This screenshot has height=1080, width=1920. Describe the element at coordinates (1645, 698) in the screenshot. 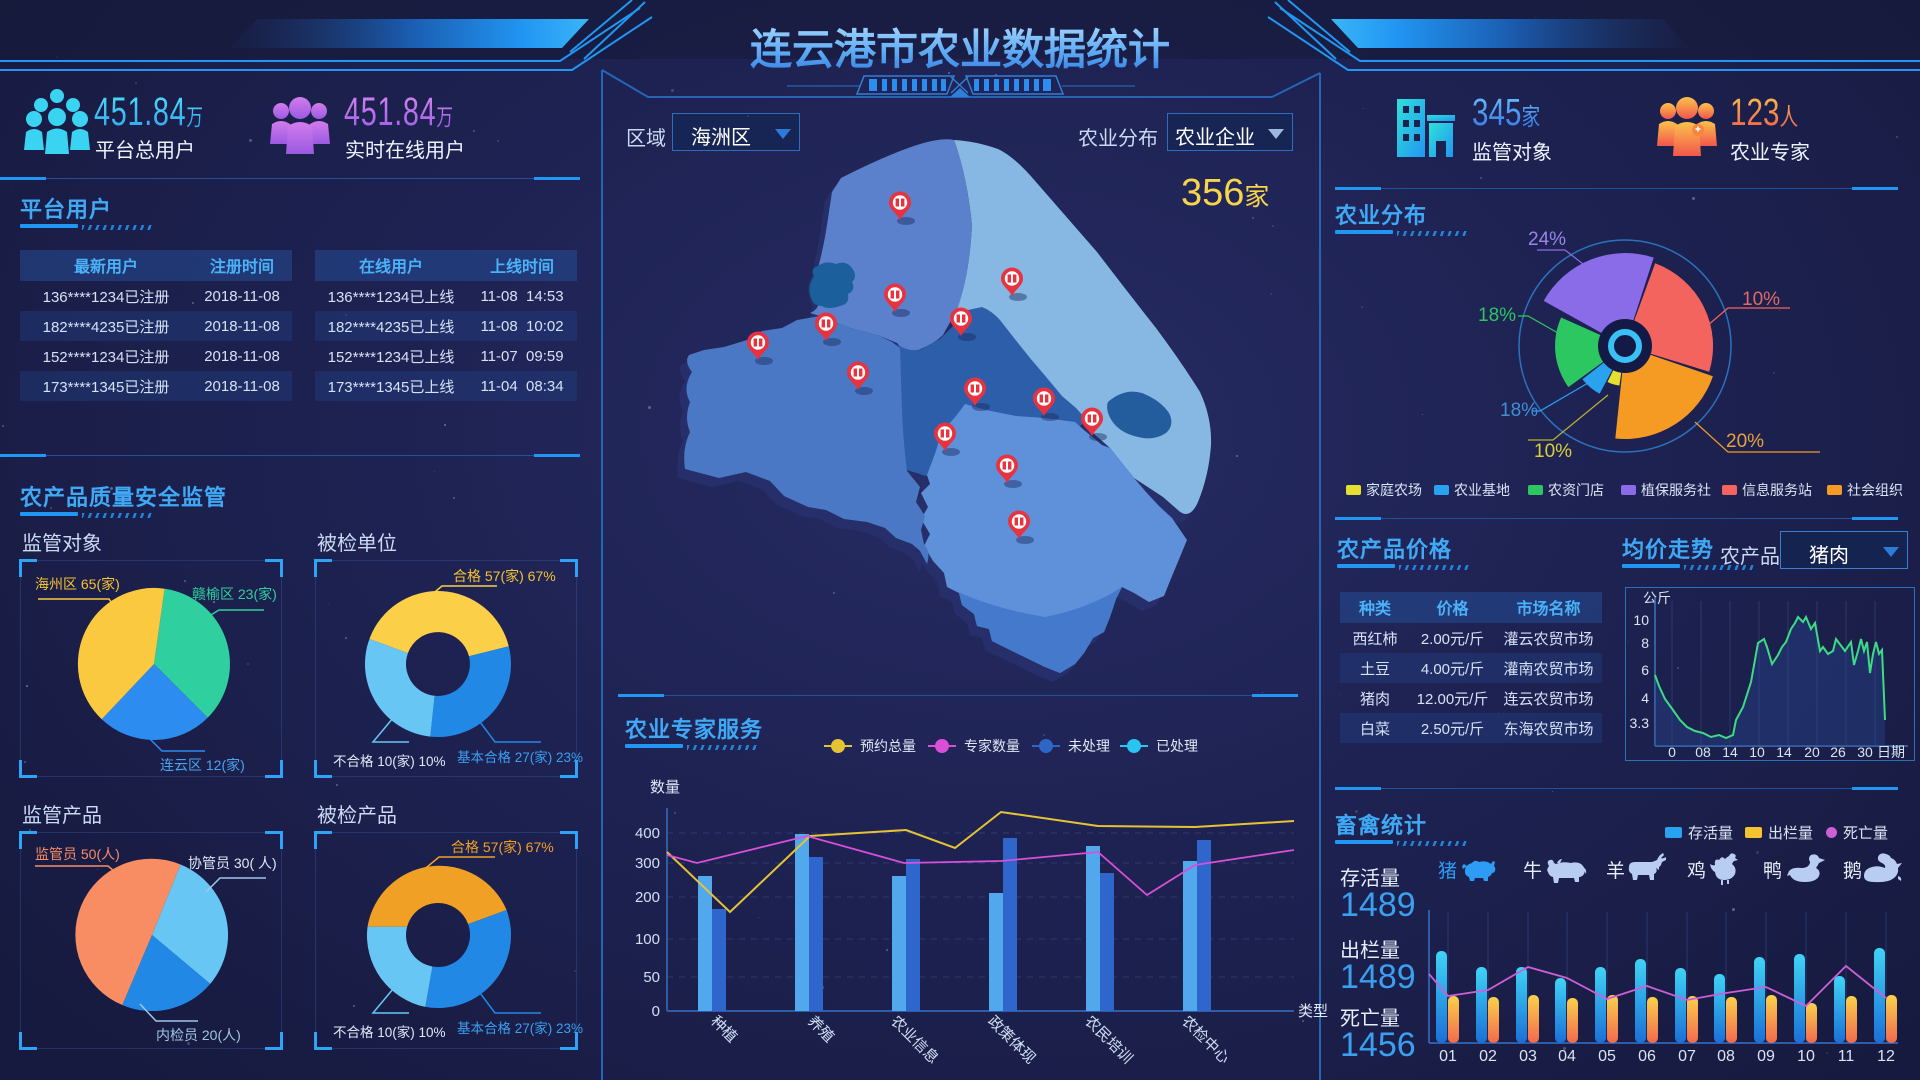

I see `svg-text: 4` at that location.